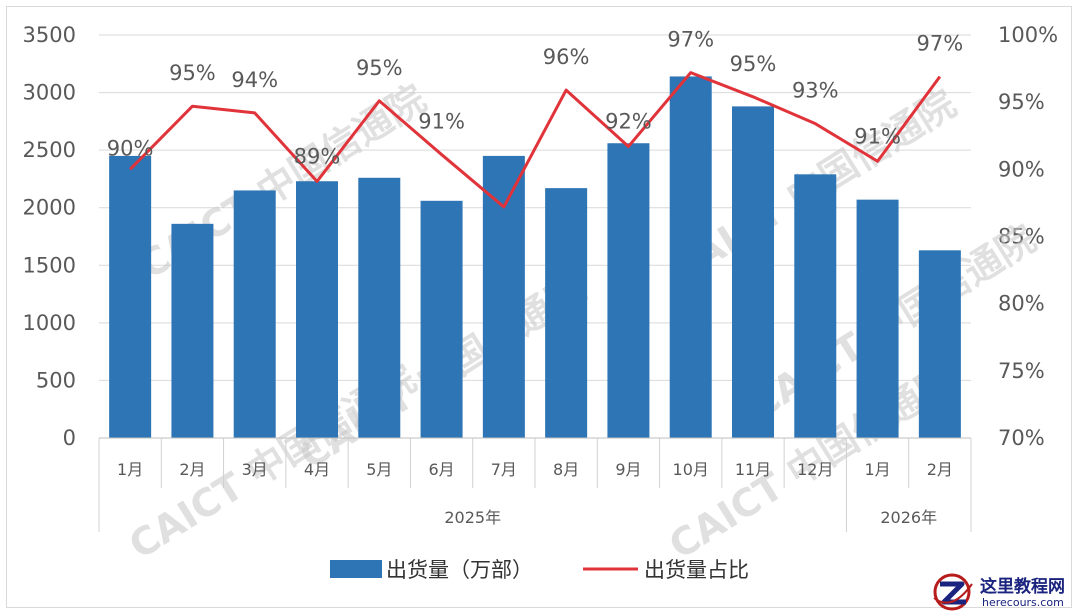 The width and height of the screenshot is (1080, 616). What do you see at coordinates (317, 156) in the screenshot?
I see `line-data-label: 89%` at bounding box center [317, 156].